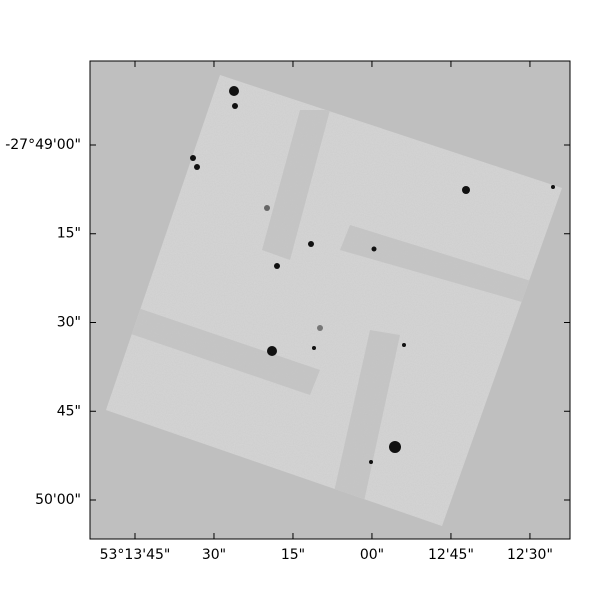 The height and width of the screenshot is (600, 600). What do you see at coordinates (69, 234) in the screenshot?
I see `y-tick-label: 15"` at bounding box center [69, 234].